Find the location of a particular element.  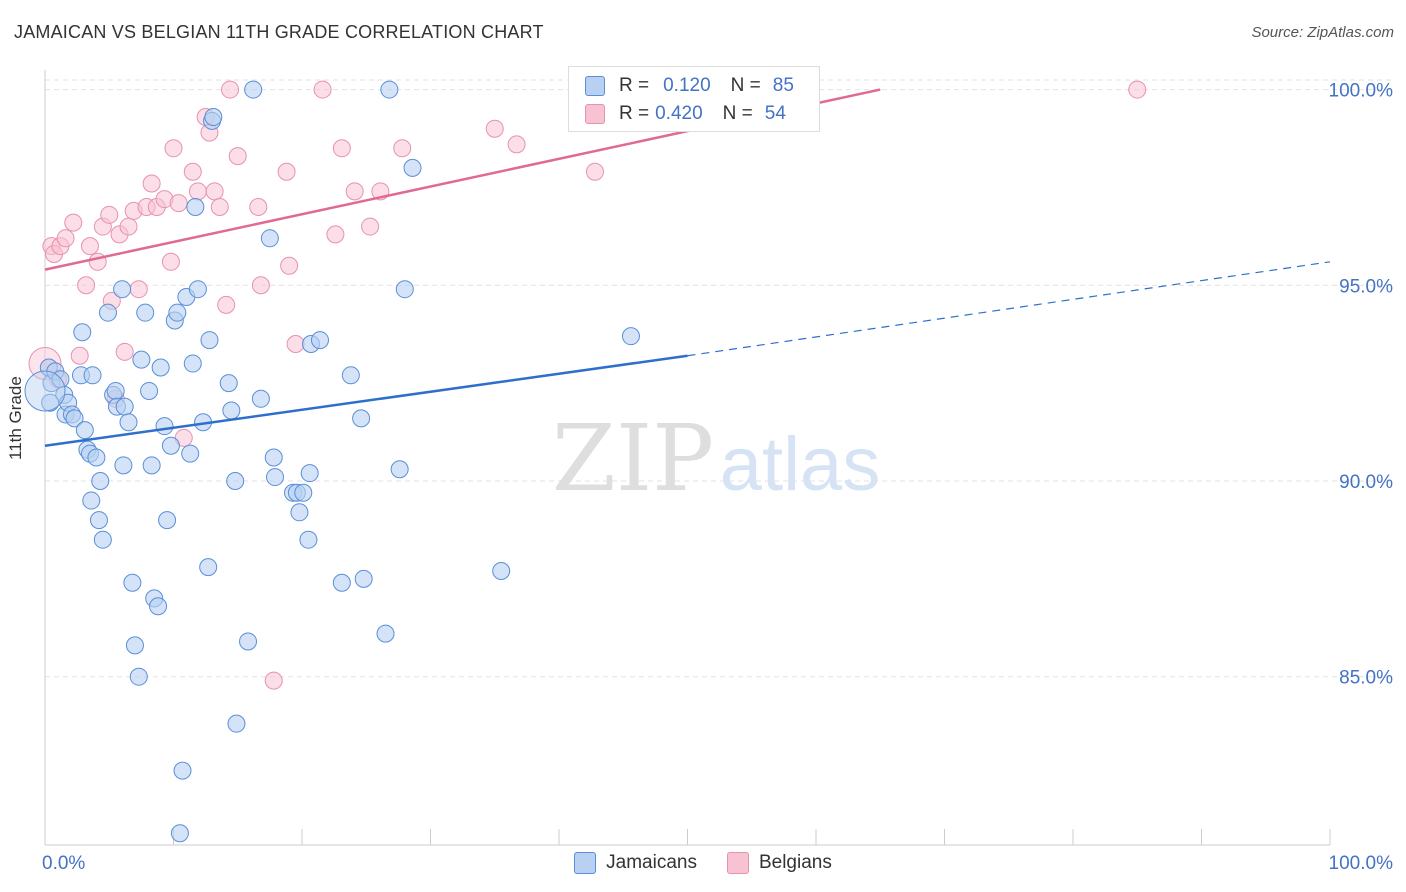

stats-legend: R = 0.120 N = 85 R = 0.420 N = 54 is located at coordinates (694, 99).